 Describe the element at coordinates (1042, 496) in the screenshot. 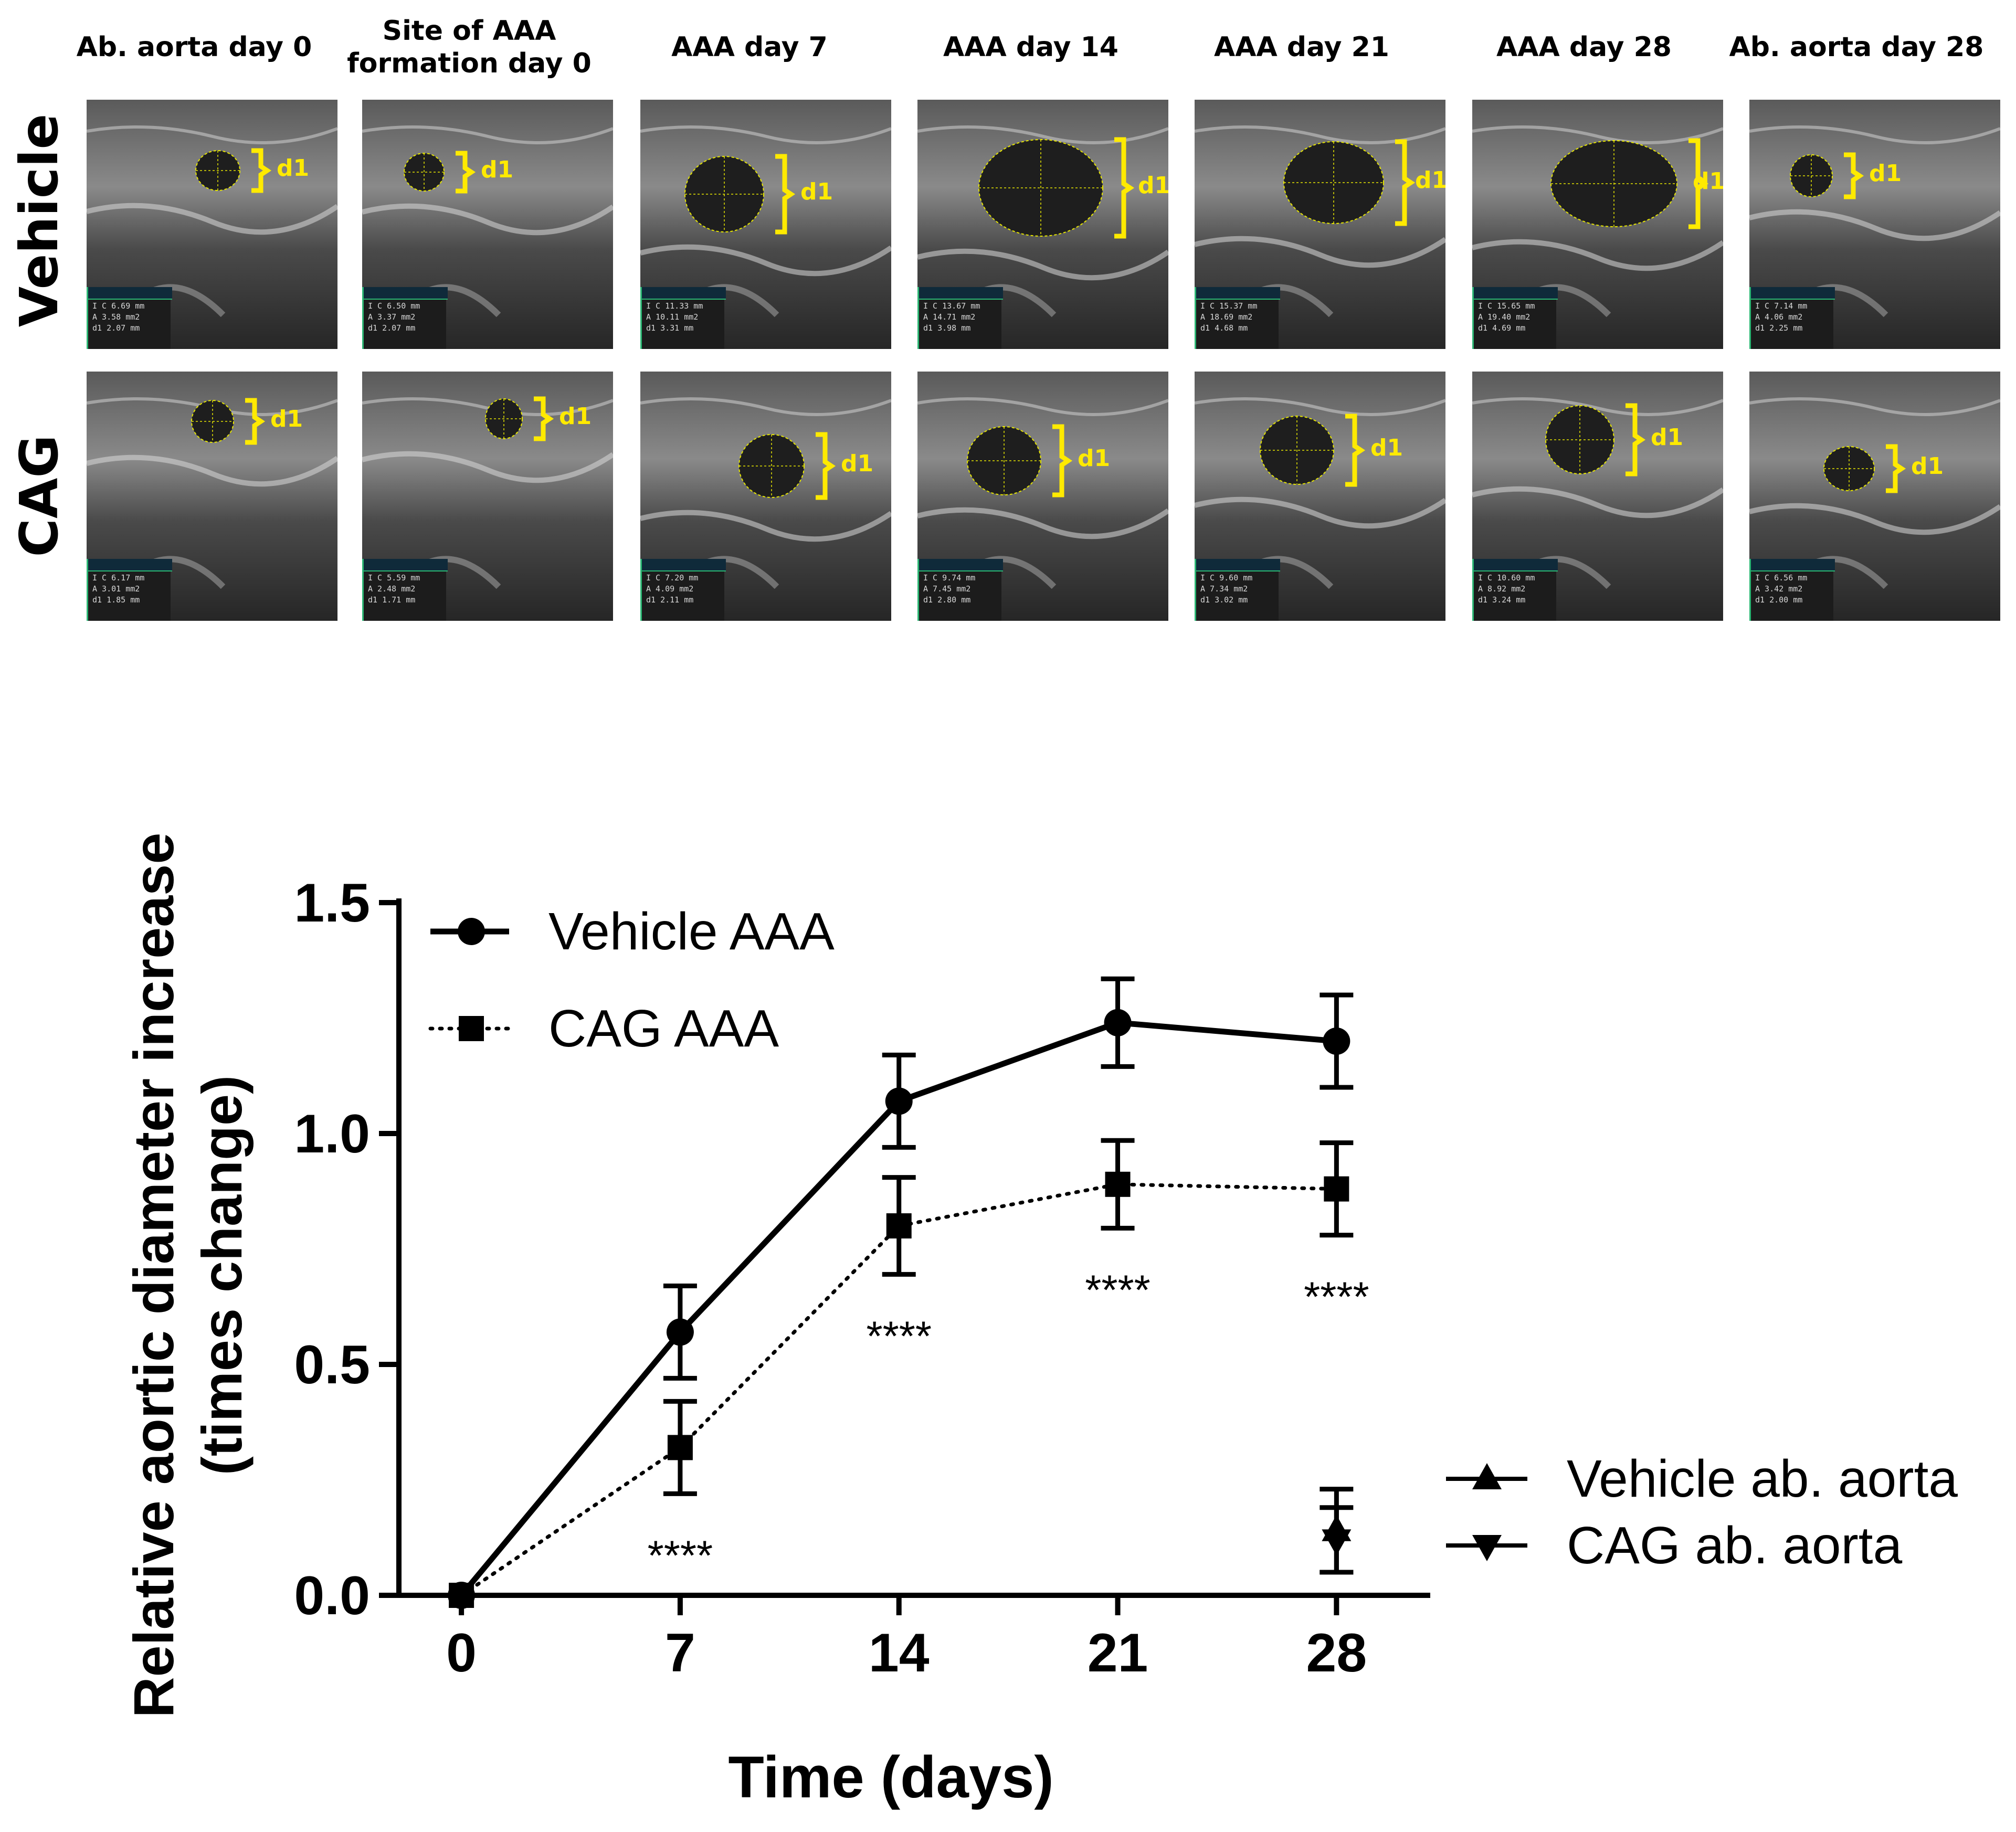

I see `ultrasound-image: d1 I C 9.74 mm A 7.45 mm2 d1 2.80 mm` at that location.